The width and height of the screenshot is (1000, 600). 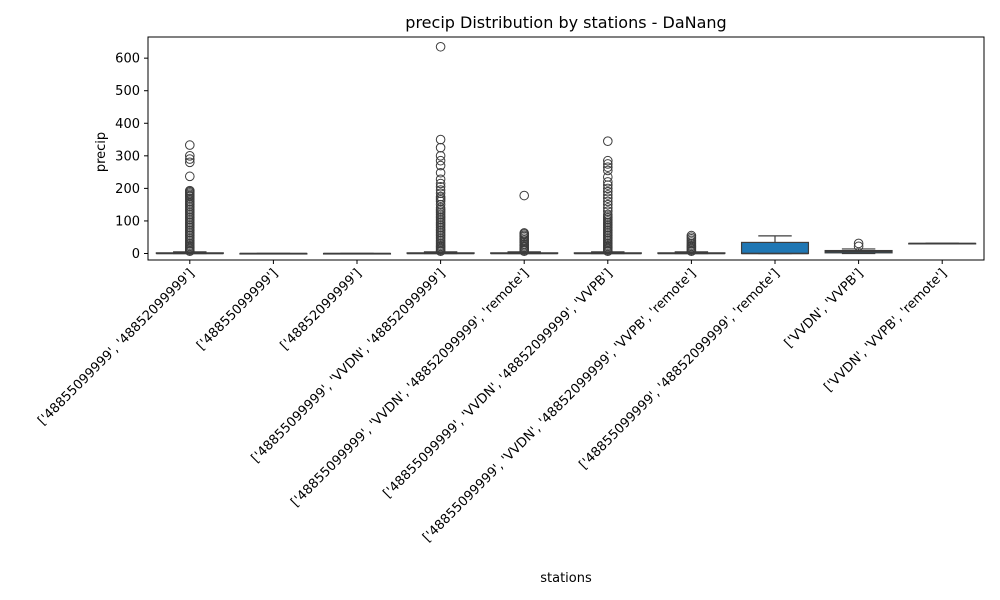 What do you see at coordinates (321, 309) in the screenshot?
I see `x-tick-label: ['48852099999']` at bounding box center [321, 309].